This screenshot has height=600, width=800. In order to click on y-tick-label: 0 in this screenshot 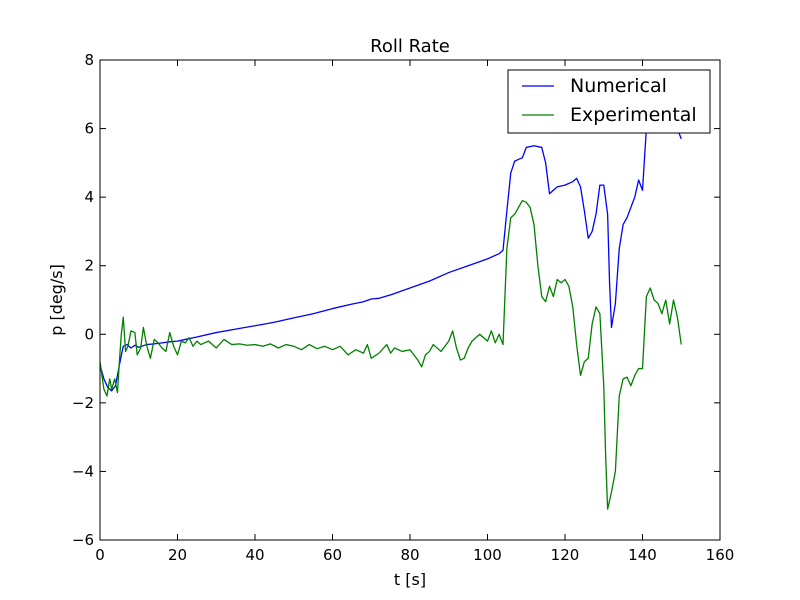, I will do `click(89, 334)`.